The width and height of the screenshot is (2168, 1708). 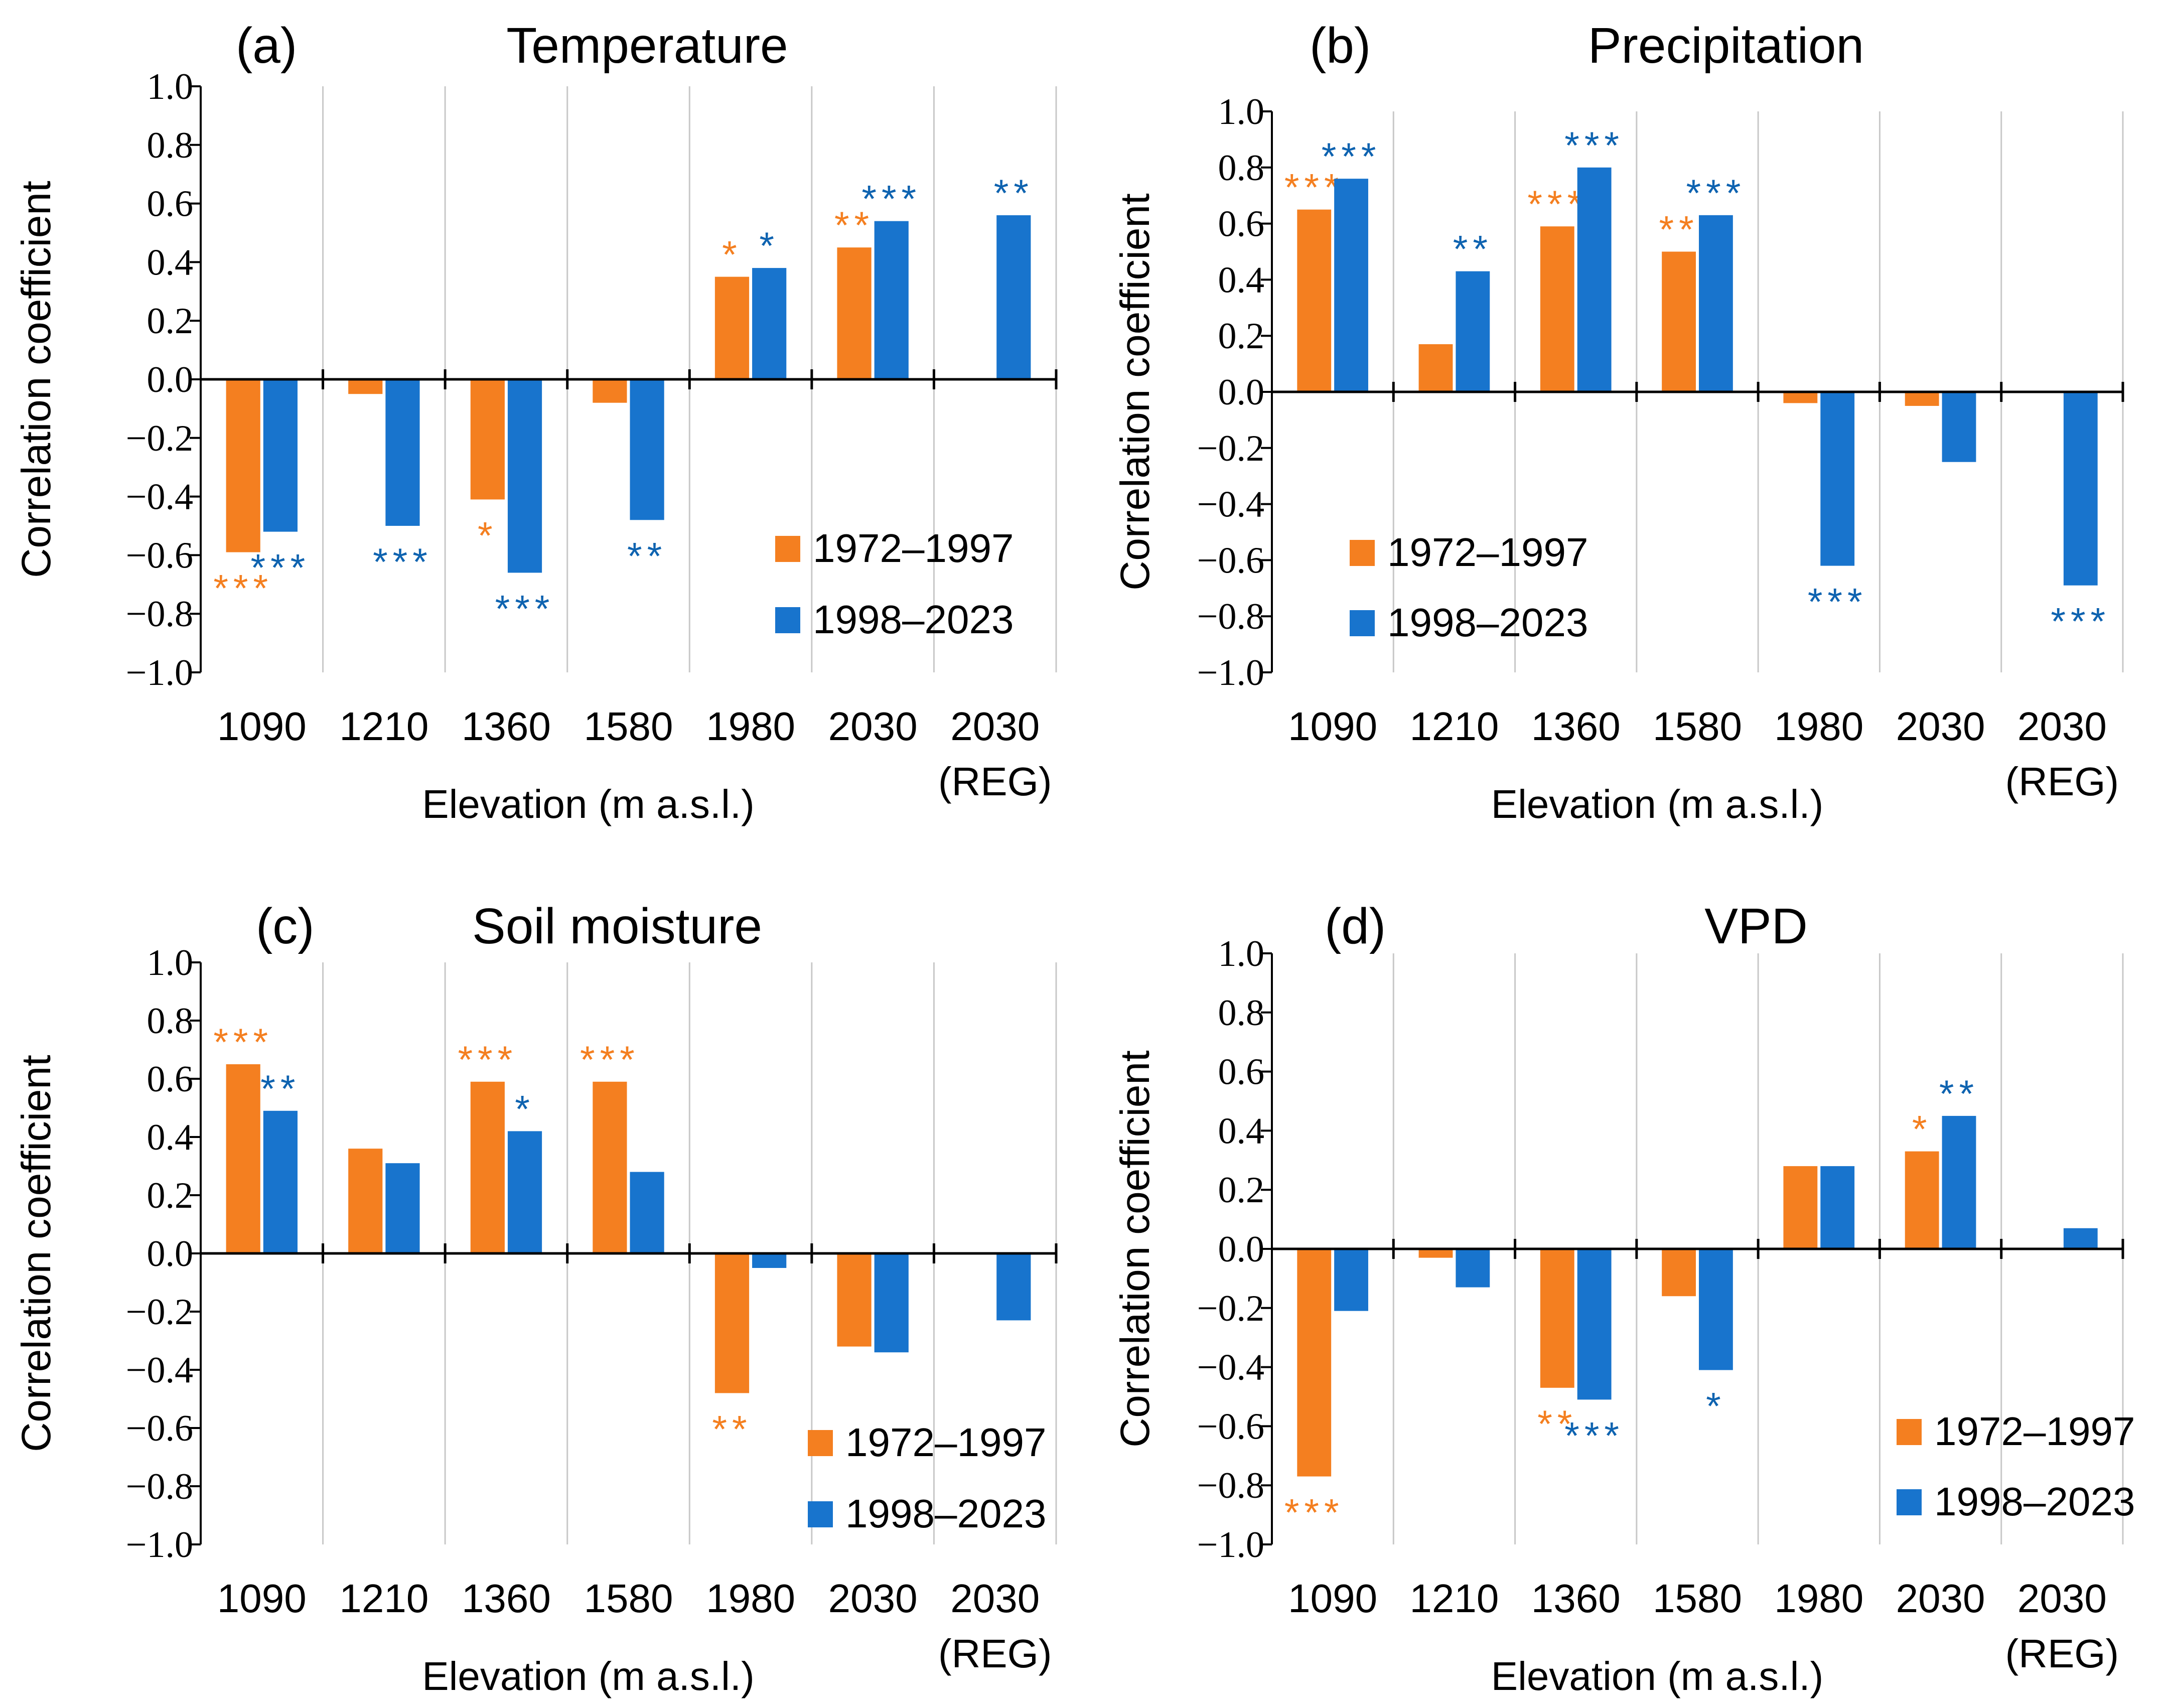 I want to click on x-axis-title: Elevation (m a.s.l.), so click(x=588, y=1676).